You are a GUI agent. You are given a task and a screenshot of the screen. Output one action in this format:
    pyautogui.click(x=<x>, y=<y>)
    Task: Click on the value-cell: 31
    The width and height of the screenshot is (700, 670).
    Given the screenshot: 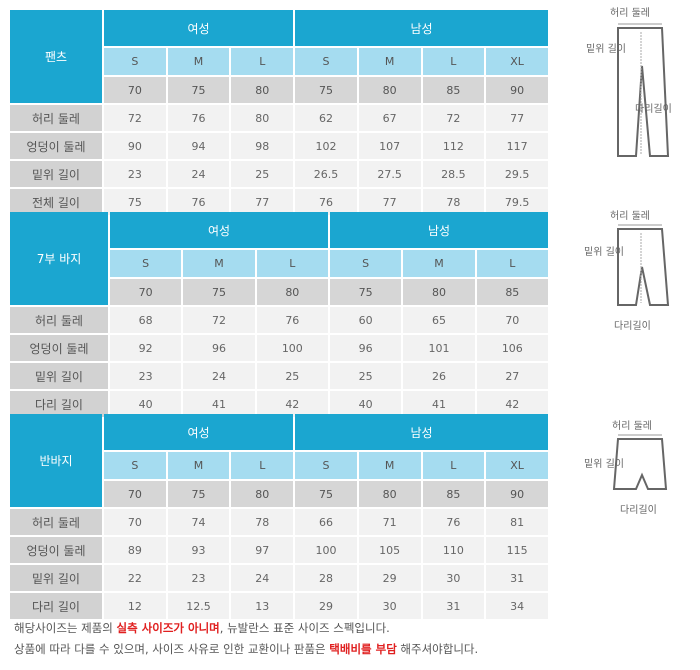 What is the action you would take?
    pyautogui.click(x=453, y=606)
    